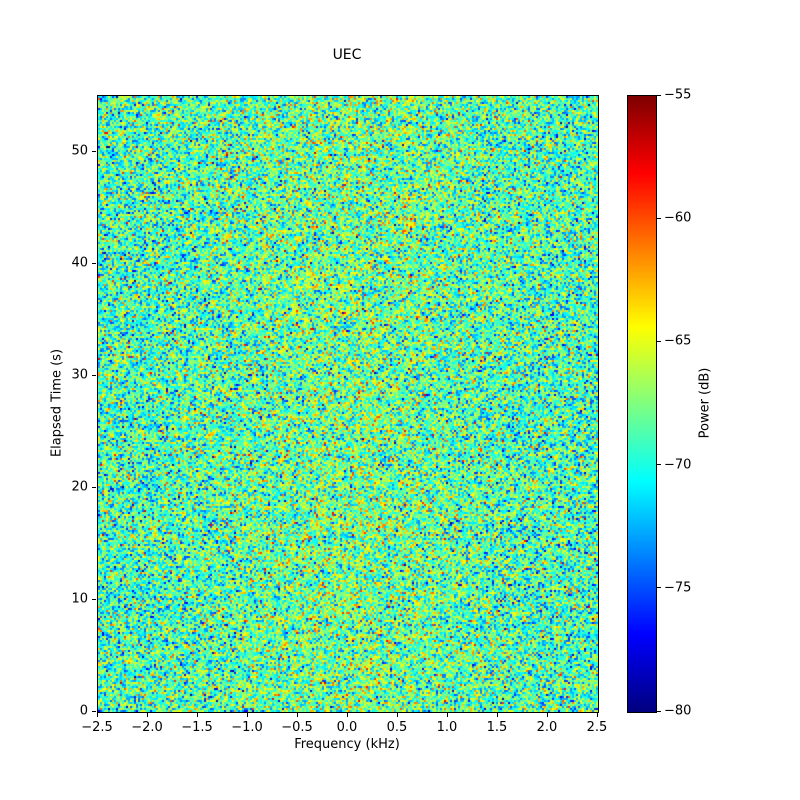 This screenshot has height=800, width=800. I want to click on x-tick-label: 0.0, so click(347, 727).